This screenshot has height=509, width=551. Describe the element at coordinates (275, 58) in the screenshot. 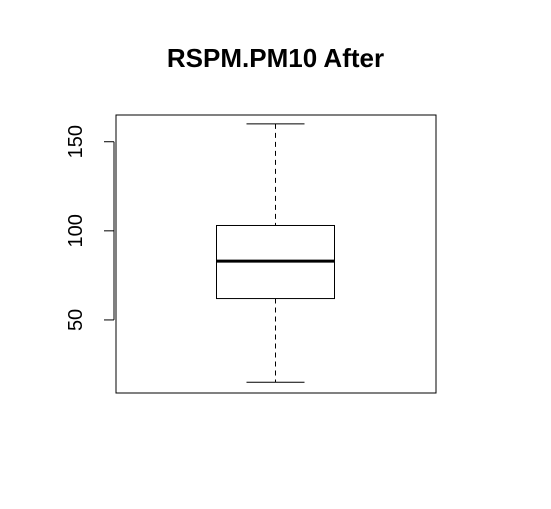

I see `chart-title: RSPM.PM10 After` at that location.